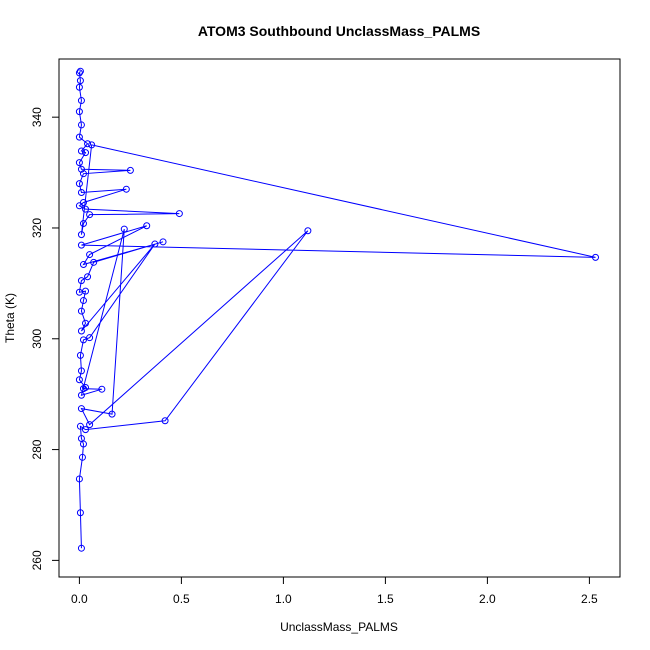 Image resolution: width=650 pixels, height=650 pixels. Describe the element at coordinates (10, 318) in the screenshot. I see `y-axis-label: Theta (K)` at that location.